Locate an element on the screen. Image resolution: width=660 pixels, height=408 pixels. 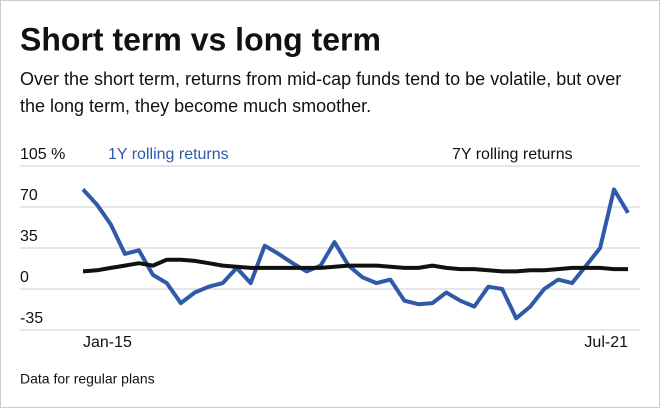
x-tick-label: Jul-21 is located at coordinates (606, 342).